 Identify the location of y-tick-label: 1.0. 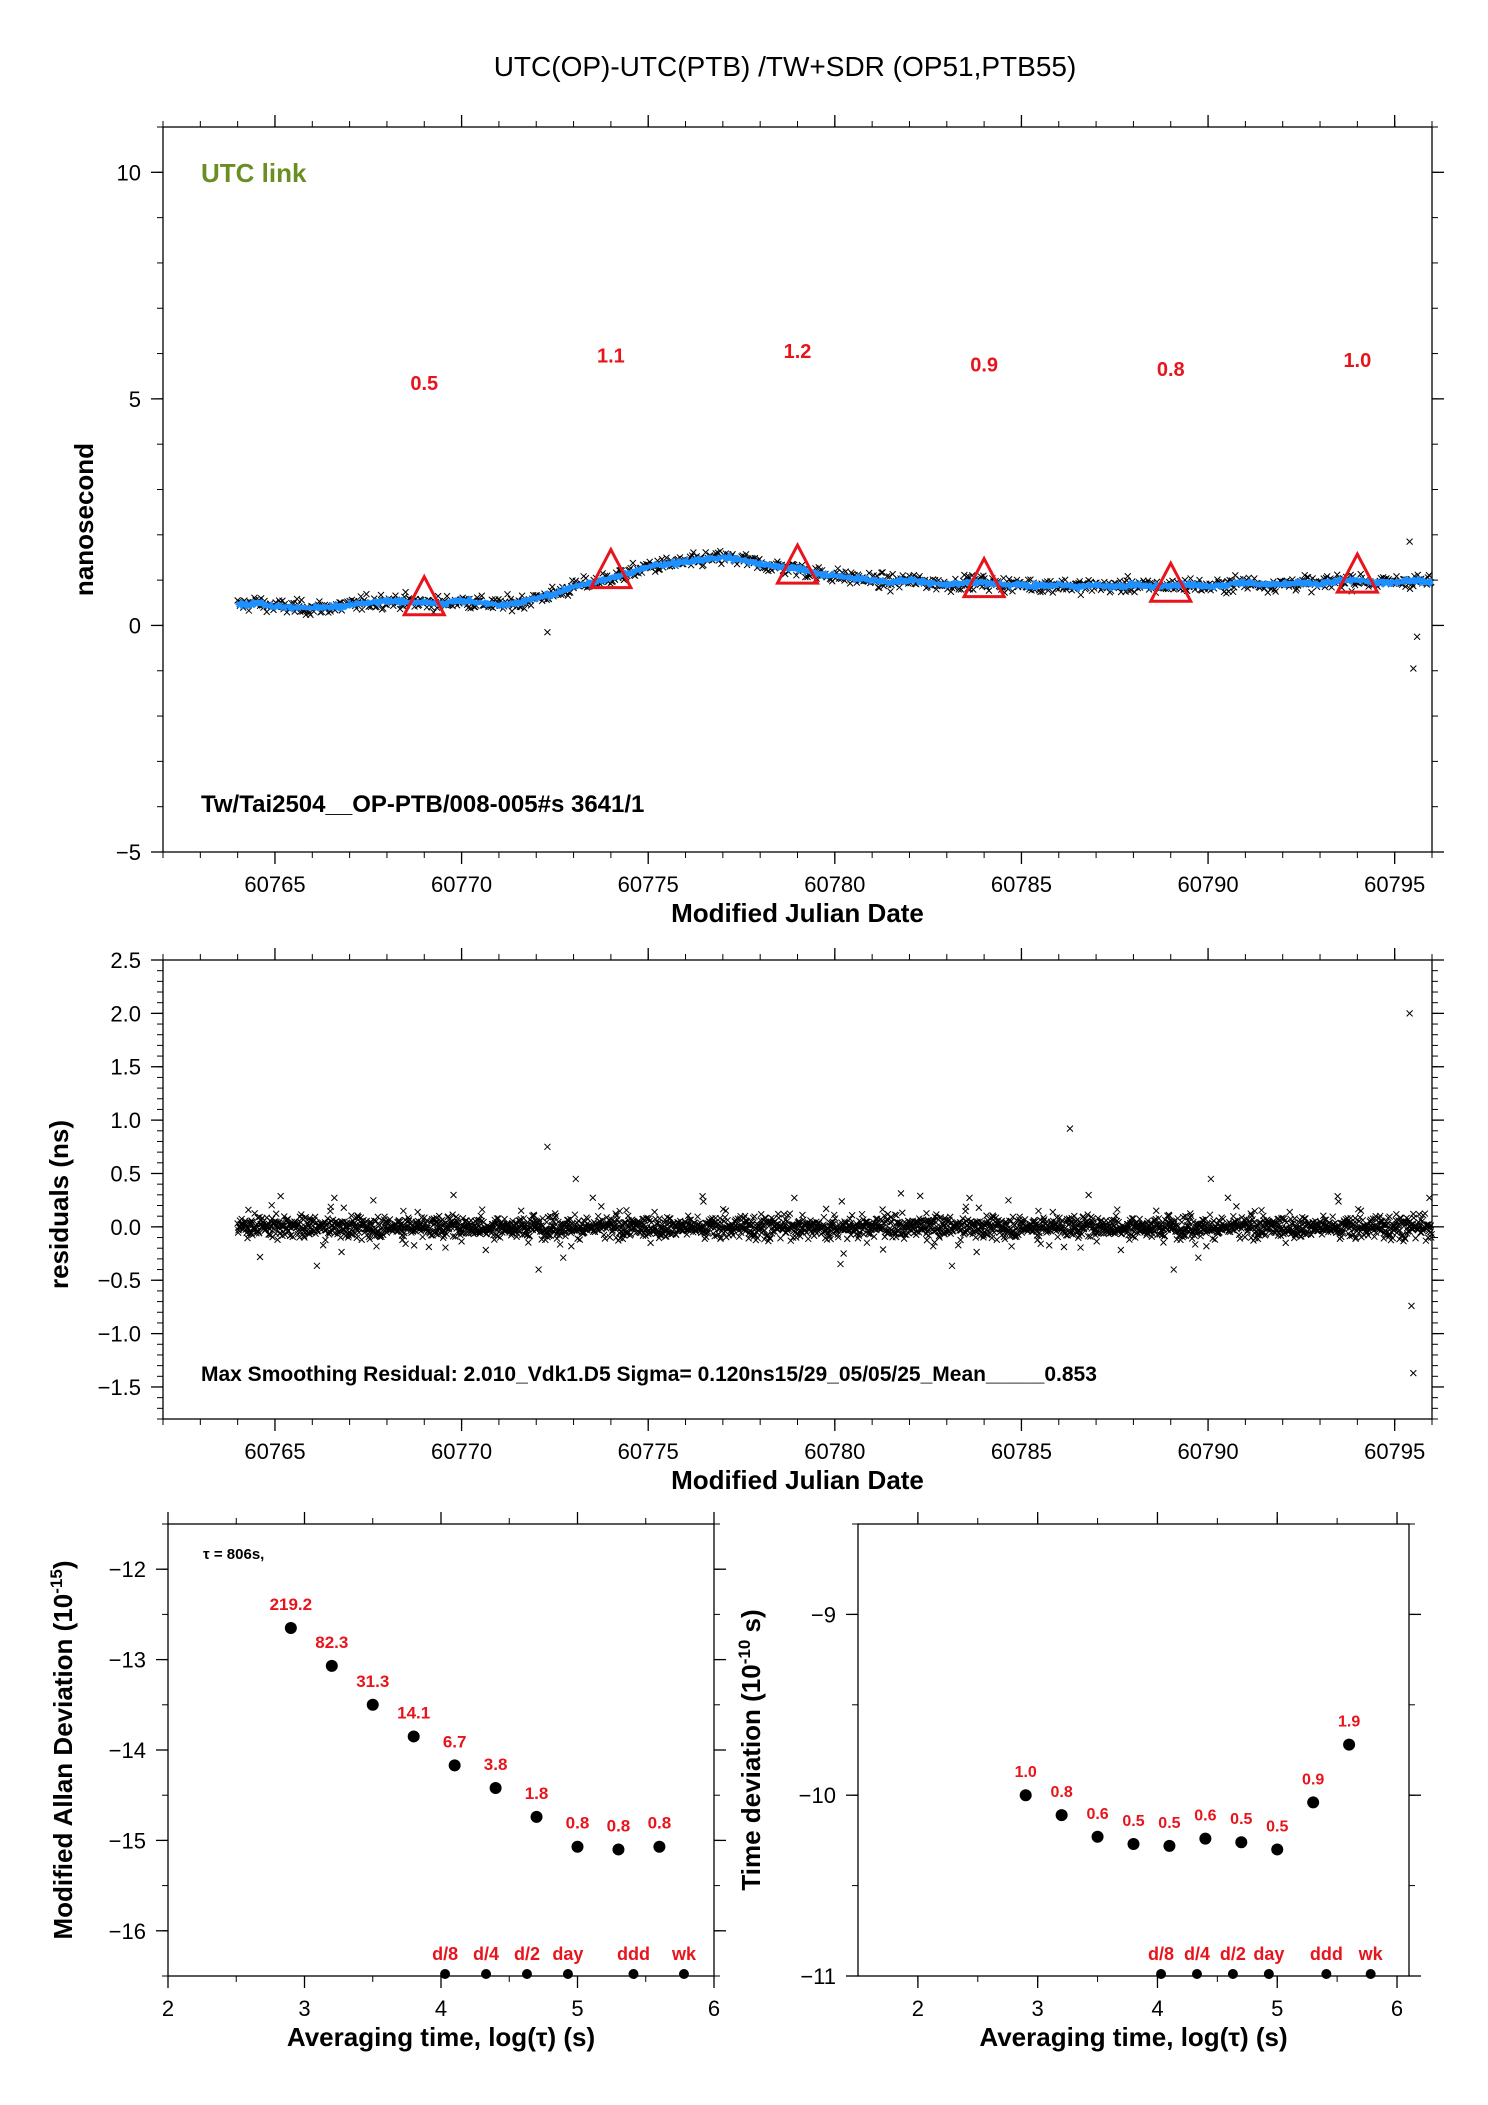
(125, 1120).